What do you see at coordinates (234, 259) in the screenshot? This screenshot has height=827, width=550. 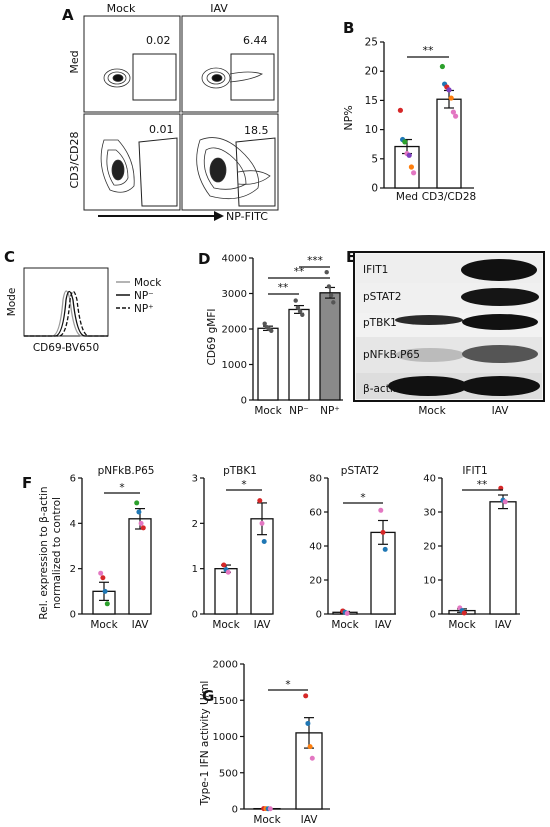 I see `y-tick-label: 4000` at bounding box center [234, 259].